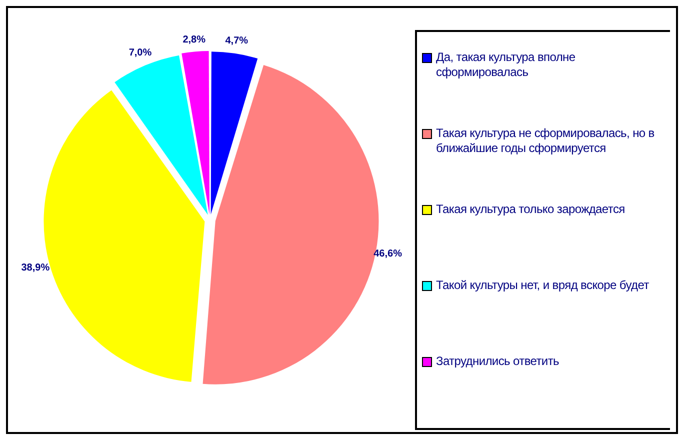 This screenshot has width=686, height=442. Describe the element at coordinates (497, 361) in the screenshot. I see `legend-label: Затруднились ответить` at that location.